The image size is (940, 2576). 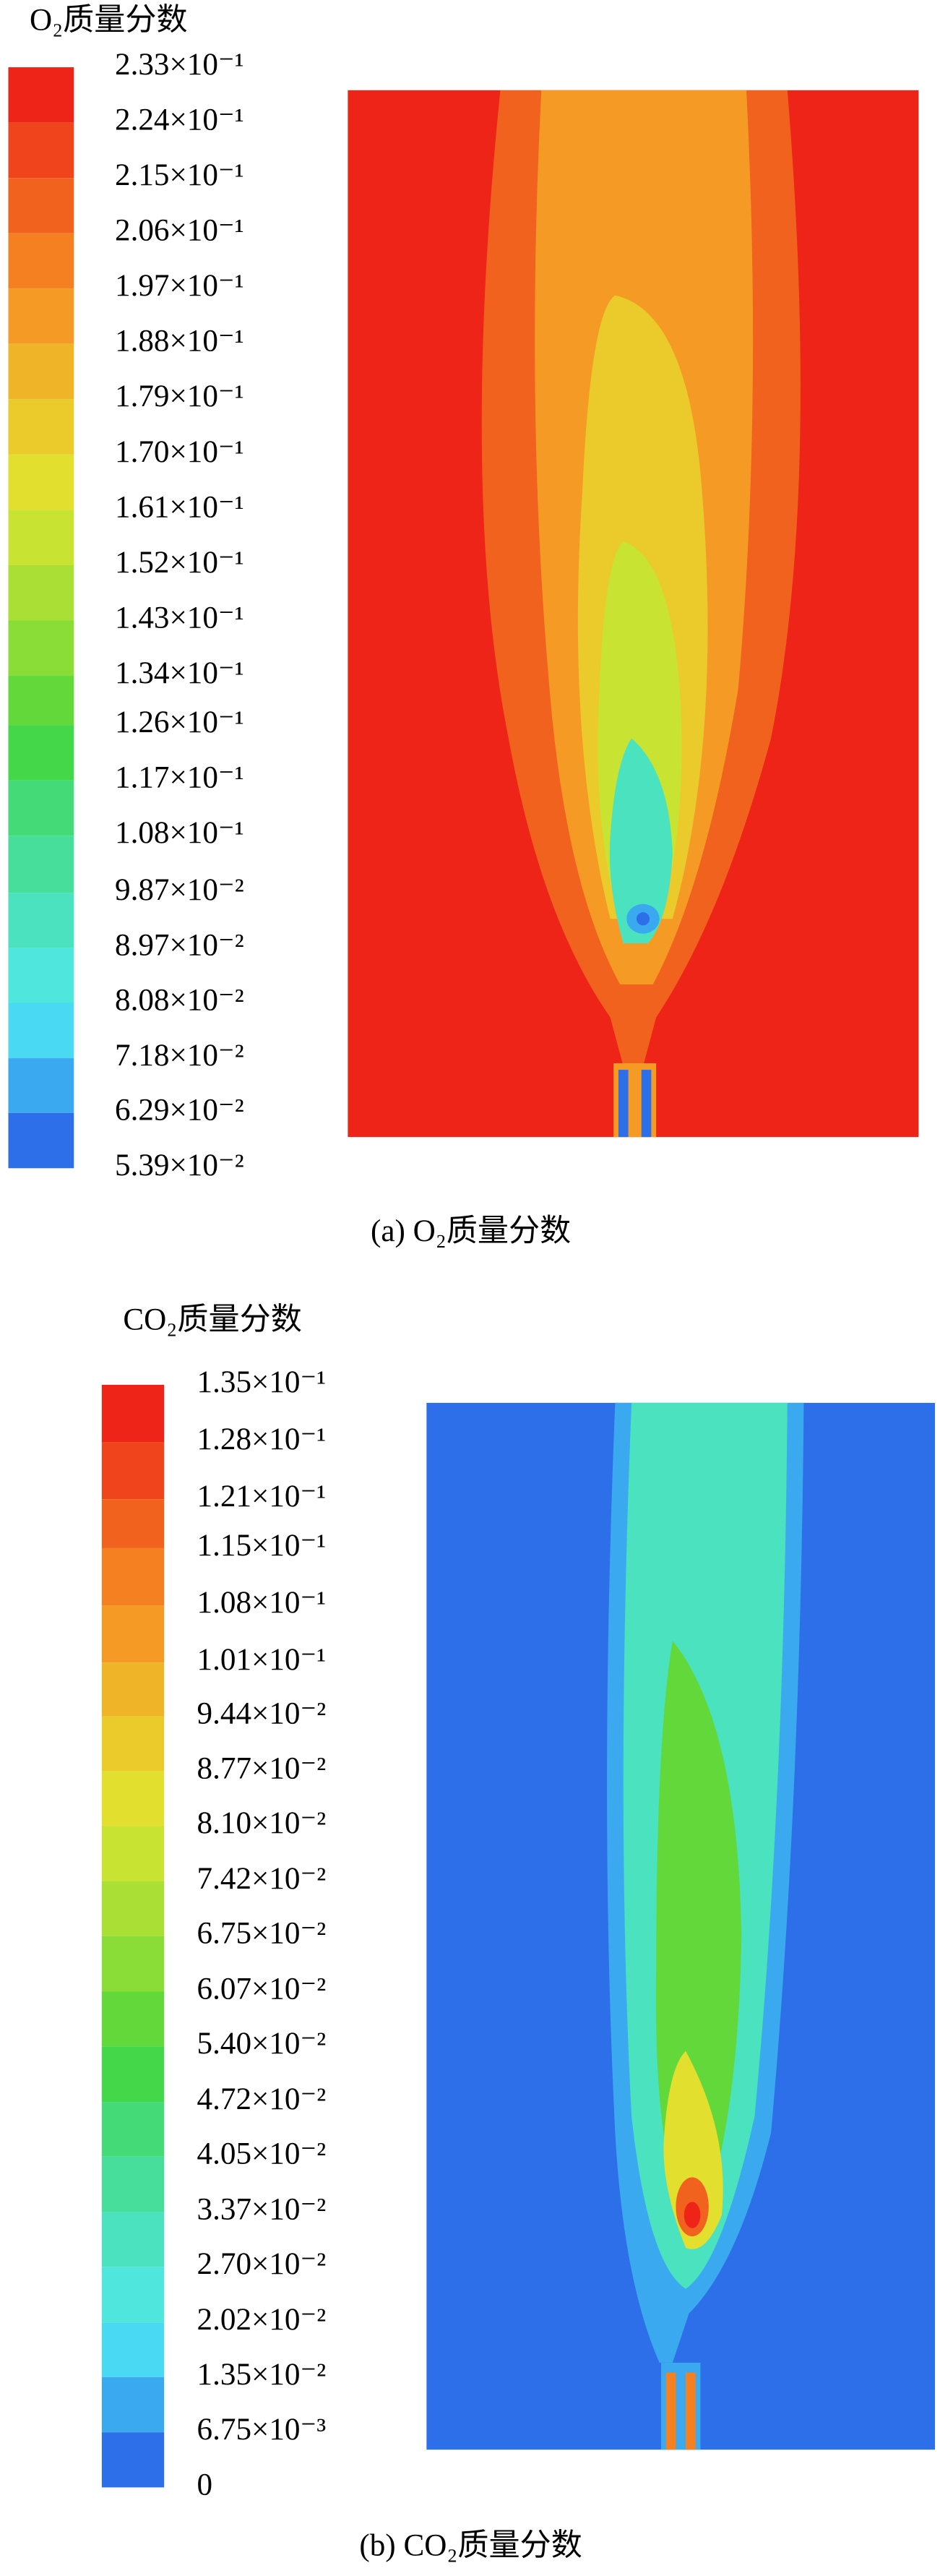 I want to click on colorbar-tick-label: 7.18×10⁻², so click(x=179, y=1056).